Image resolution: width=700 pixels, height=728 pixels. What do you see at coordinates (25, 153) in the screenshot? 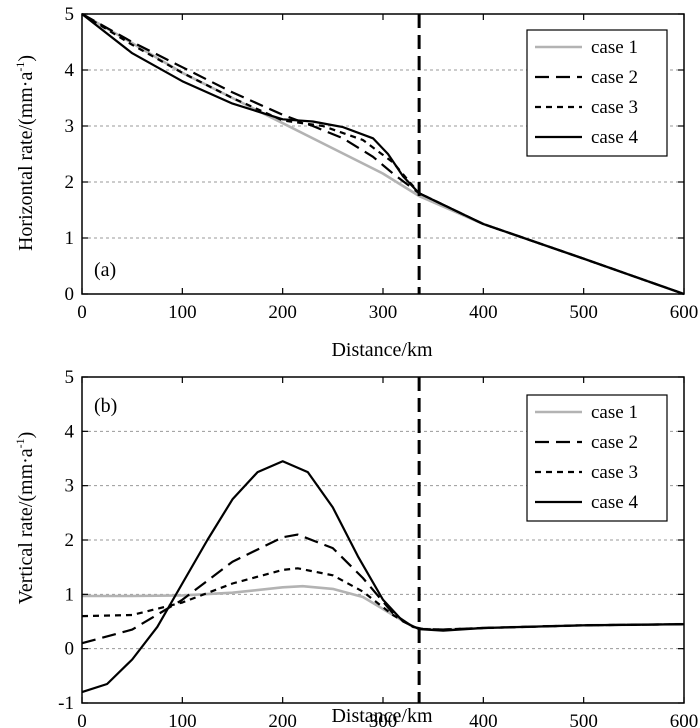
I see `y-axis-title-a: Horizontal rate/(mm·a-1)` at bounding box center [25, 153].